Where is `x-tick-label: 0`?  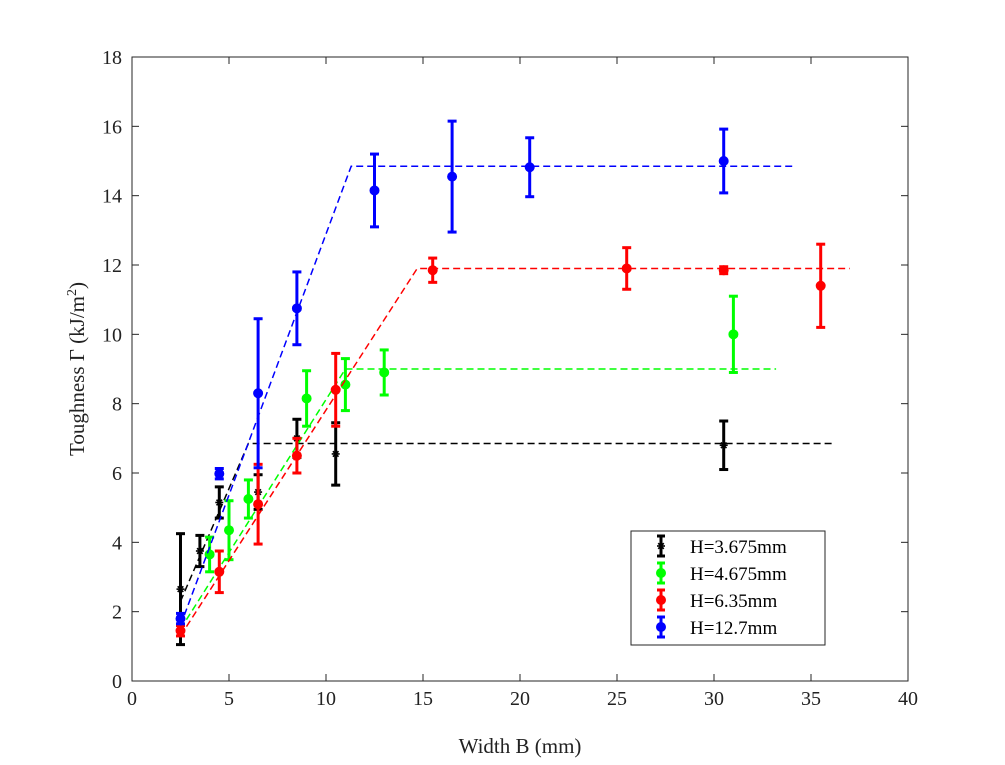
x-tick-label: 0 is located at coordinates (132, 699).